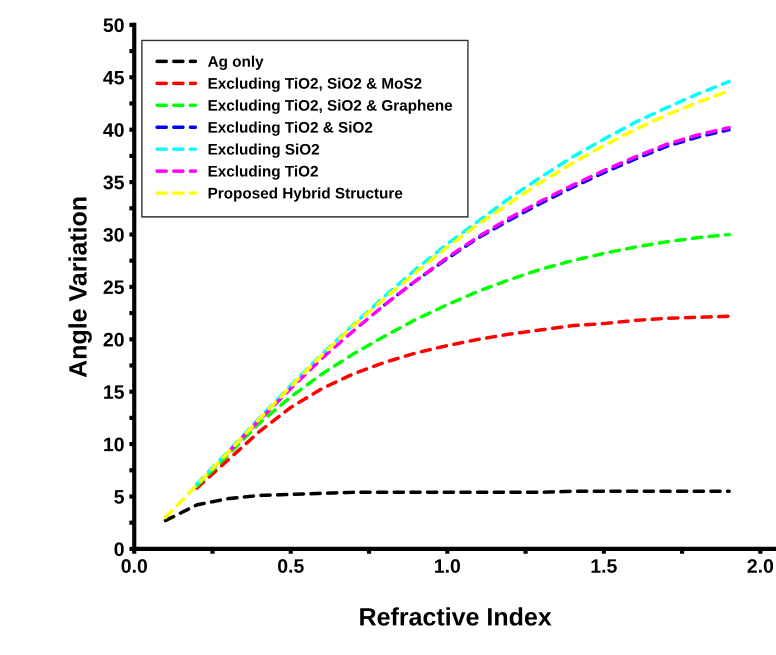 This screenshot has height=655, width=776. What do you see at coordinates (761, 566) in the screenshot?
I see `x-tick-label: 2.0` at bounding box center [761, 566].